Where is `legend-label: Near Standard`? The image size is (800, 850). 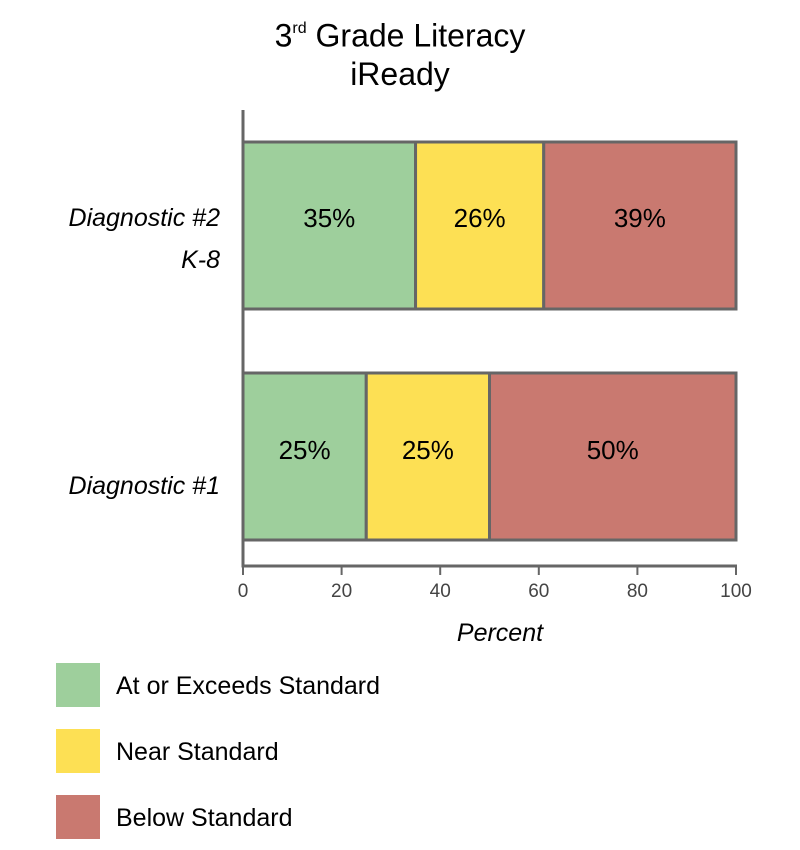 legend-label: Near Standard is located at coordinates (197, 752).